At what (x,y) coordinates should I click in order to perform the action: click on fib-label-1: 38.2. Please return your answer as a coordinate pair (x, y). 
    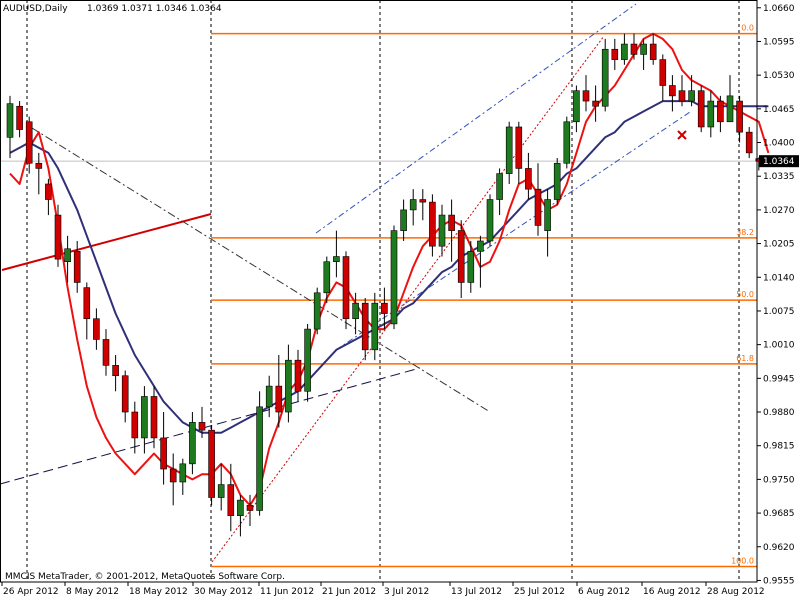
    Looking at the image, I should click on (745, 232).